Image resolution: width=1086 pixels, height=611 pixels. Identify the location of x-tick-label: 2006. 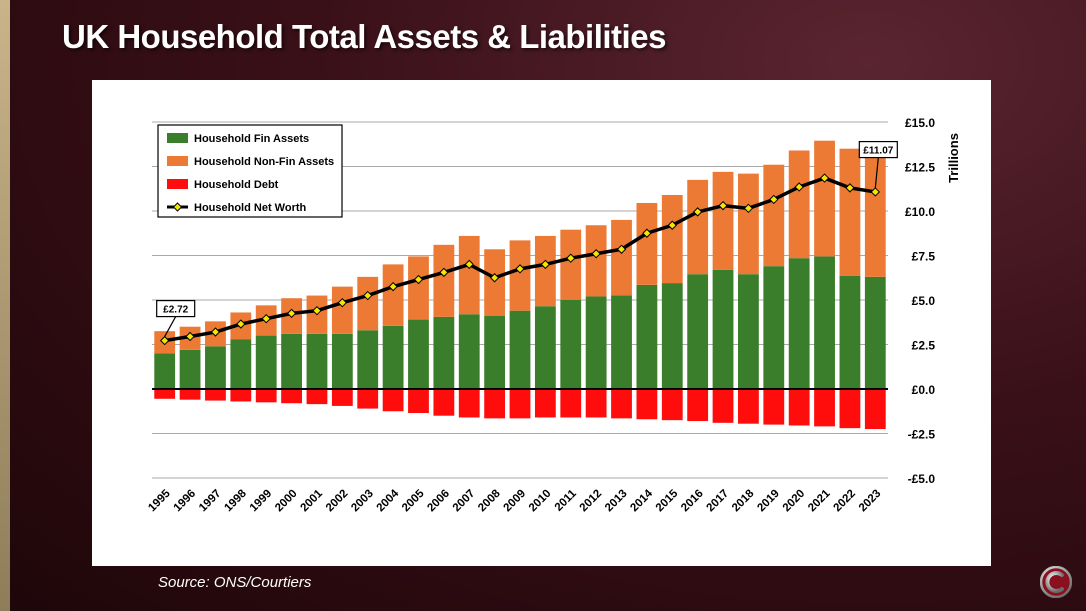
(438, 501).